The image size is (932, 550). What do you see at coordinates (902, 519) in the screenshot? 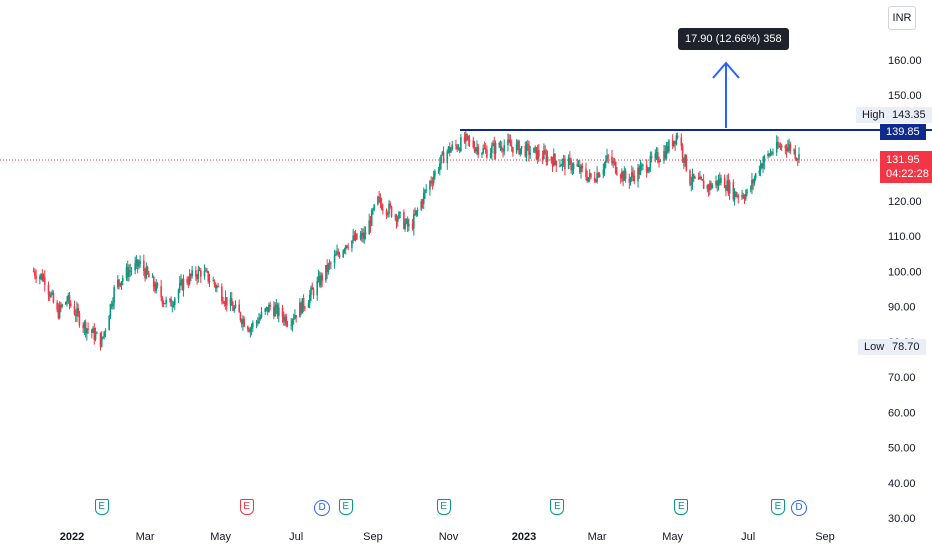
I see `y-tick-12: 30.00` at bounding box center [902, 519].